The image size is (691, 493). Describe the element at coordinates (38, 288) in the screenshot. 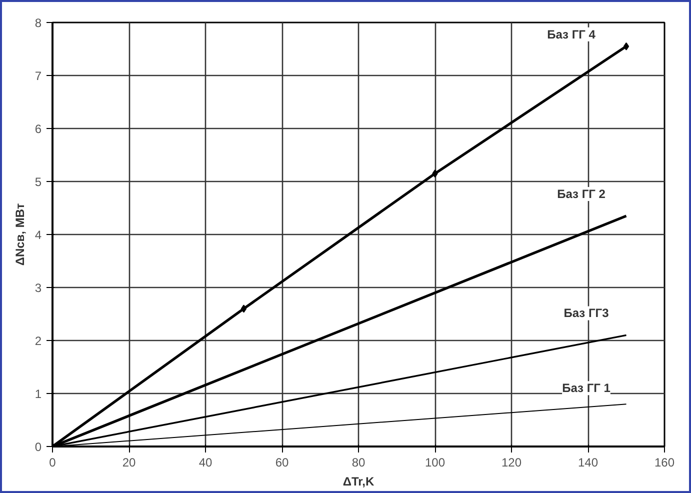

I see `y-tick-label: 3` at that location.